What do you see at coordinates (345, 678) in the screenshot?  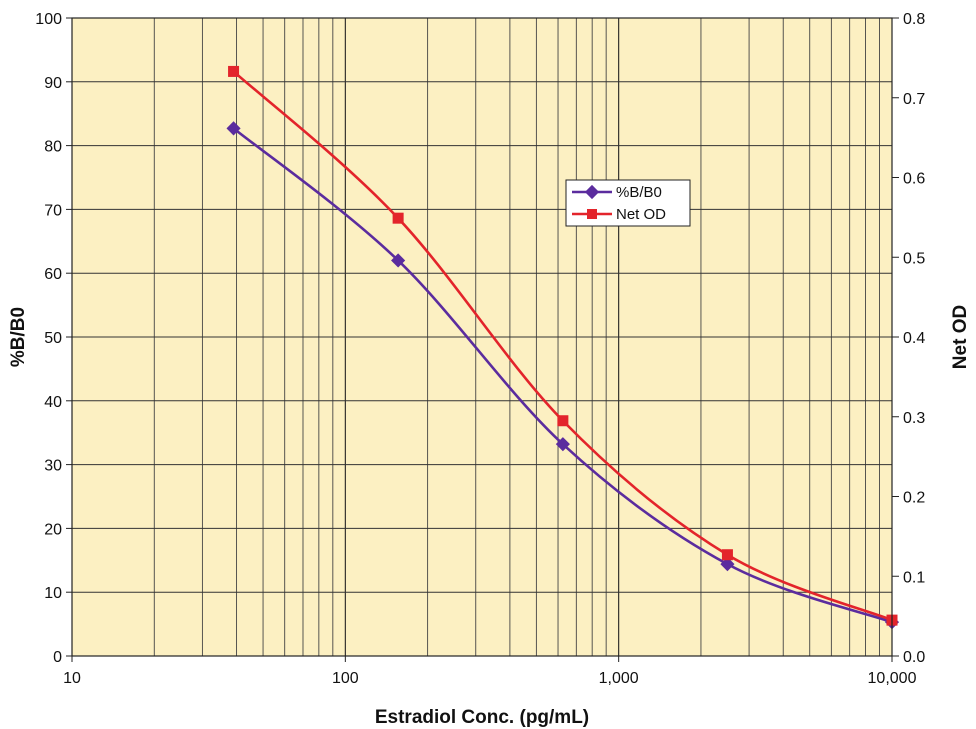 I see `x-tick-label: 100` at bounding box center [345, 678].